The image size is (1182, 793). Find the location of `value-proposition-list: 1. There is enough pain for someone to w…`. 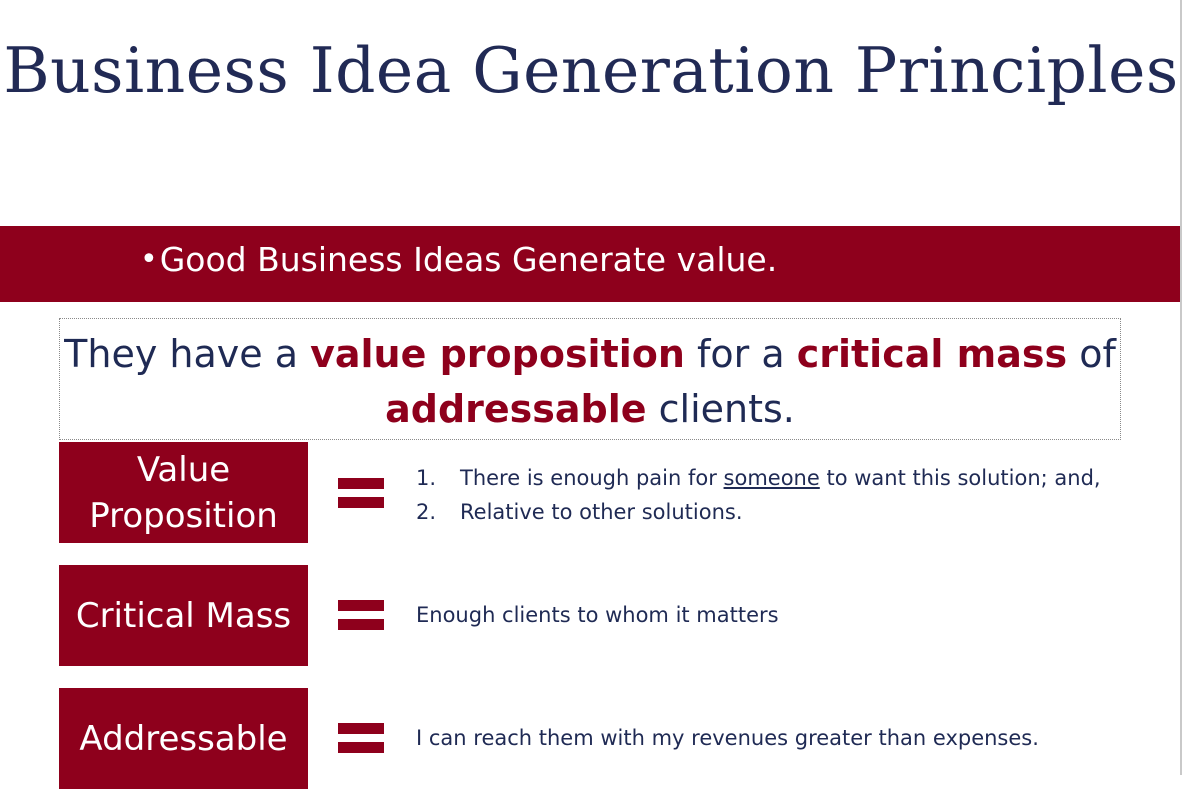

value-proposition-list: 1. There is enough pain for someone to w… is located at coordinates (758, 495).